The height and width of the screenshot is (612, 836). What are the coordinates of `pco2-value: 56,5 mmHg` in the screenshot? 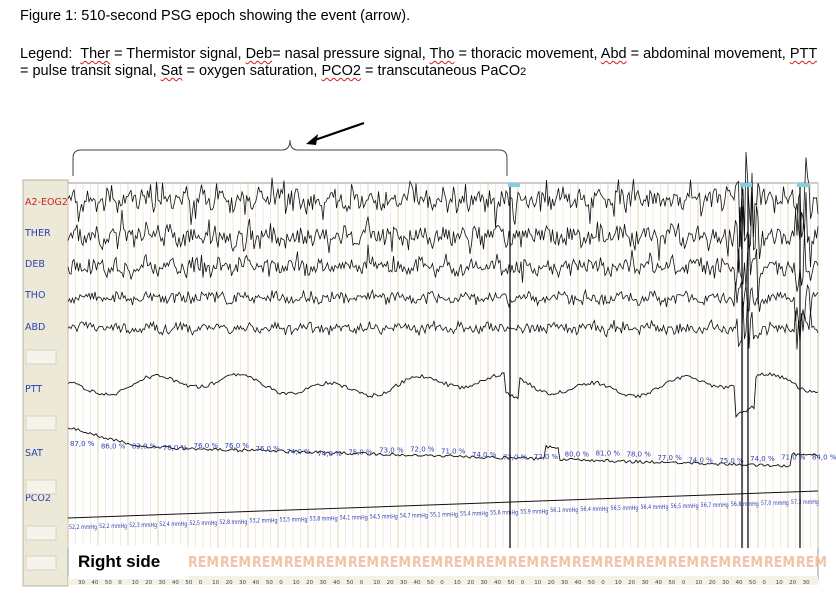 It's located at (685, 506).